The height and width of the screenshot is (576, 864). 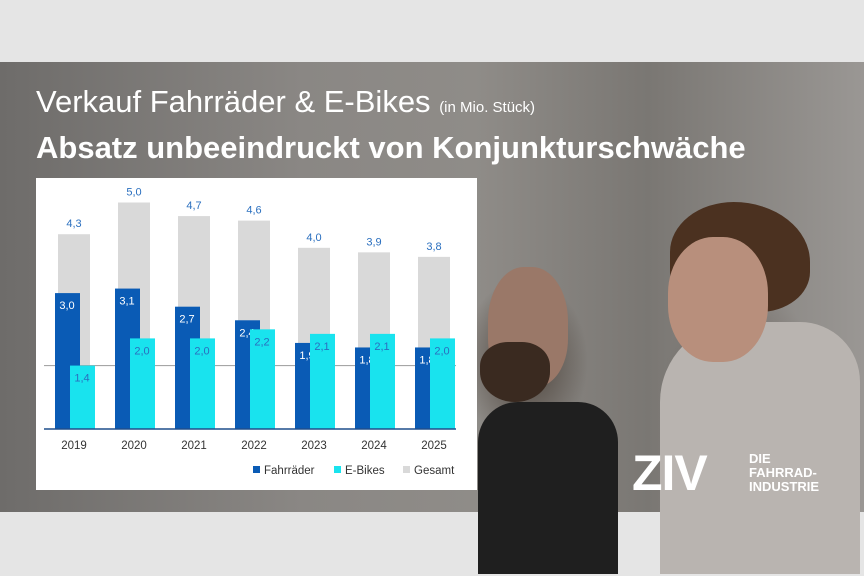 What do you see at coordinates (193, 206) in the screenshot?
I see `data-label-gesamt: 4,7` at bounding box center [193, 206].